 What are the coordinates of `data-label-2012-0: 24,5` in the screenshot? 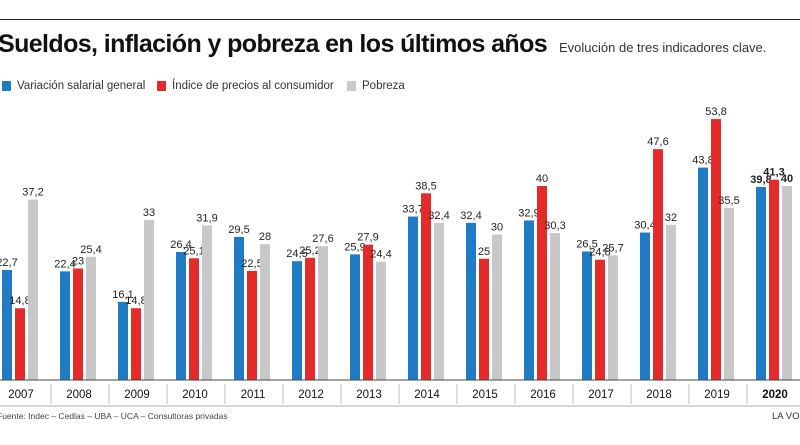 It's located at (296, 254).